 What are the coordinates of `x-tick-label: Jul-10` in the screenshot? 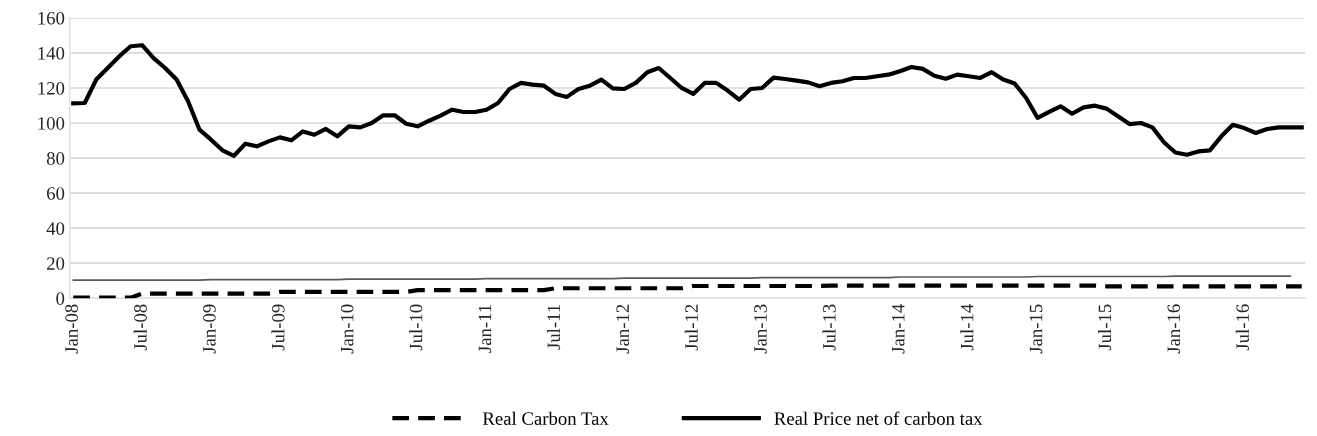 It's located at (416, 327).